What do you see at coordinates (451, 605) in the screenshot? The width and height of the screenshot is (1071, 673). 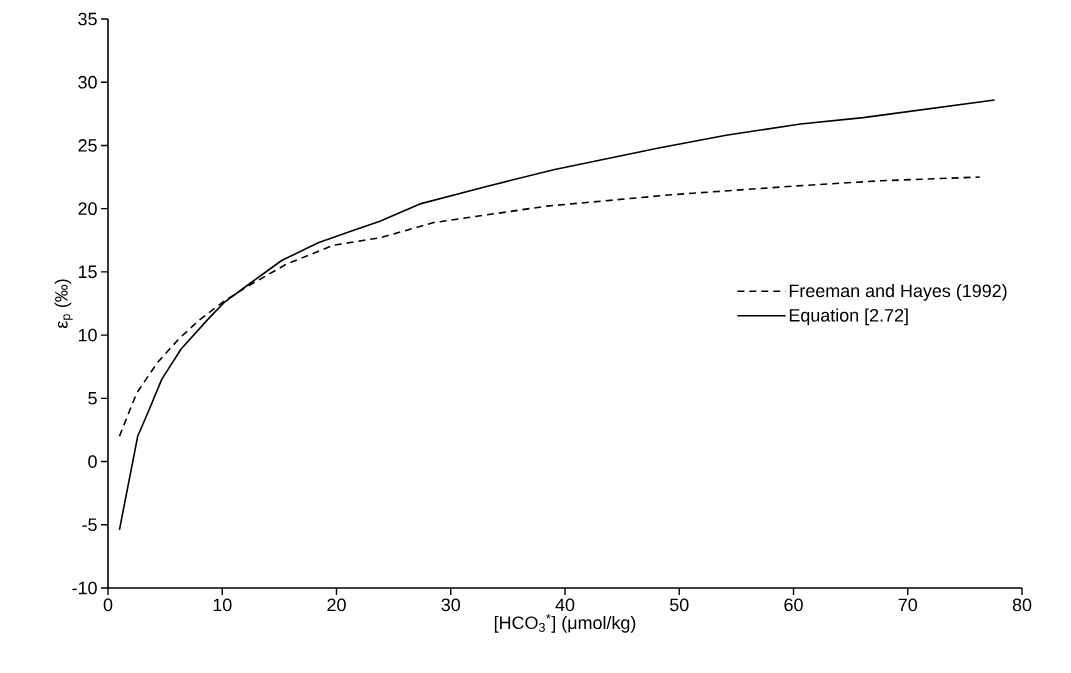 I see `x-tick-label: 30` at bounding box center [451, 605].